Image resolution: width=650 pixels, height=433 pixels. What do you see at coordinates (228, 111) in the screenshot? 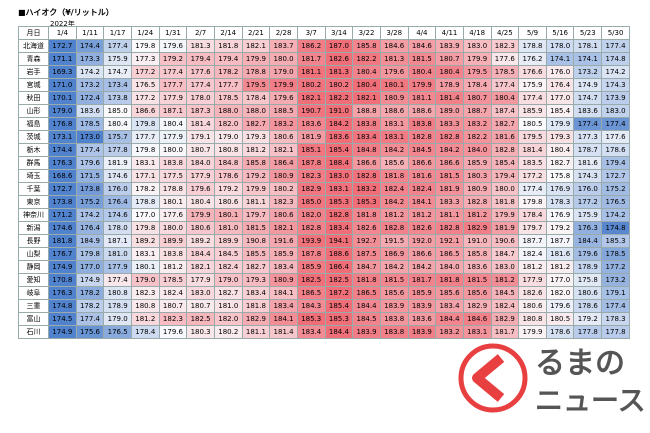
I see `price-cell: 188.0` at bounding box center [228, 111].